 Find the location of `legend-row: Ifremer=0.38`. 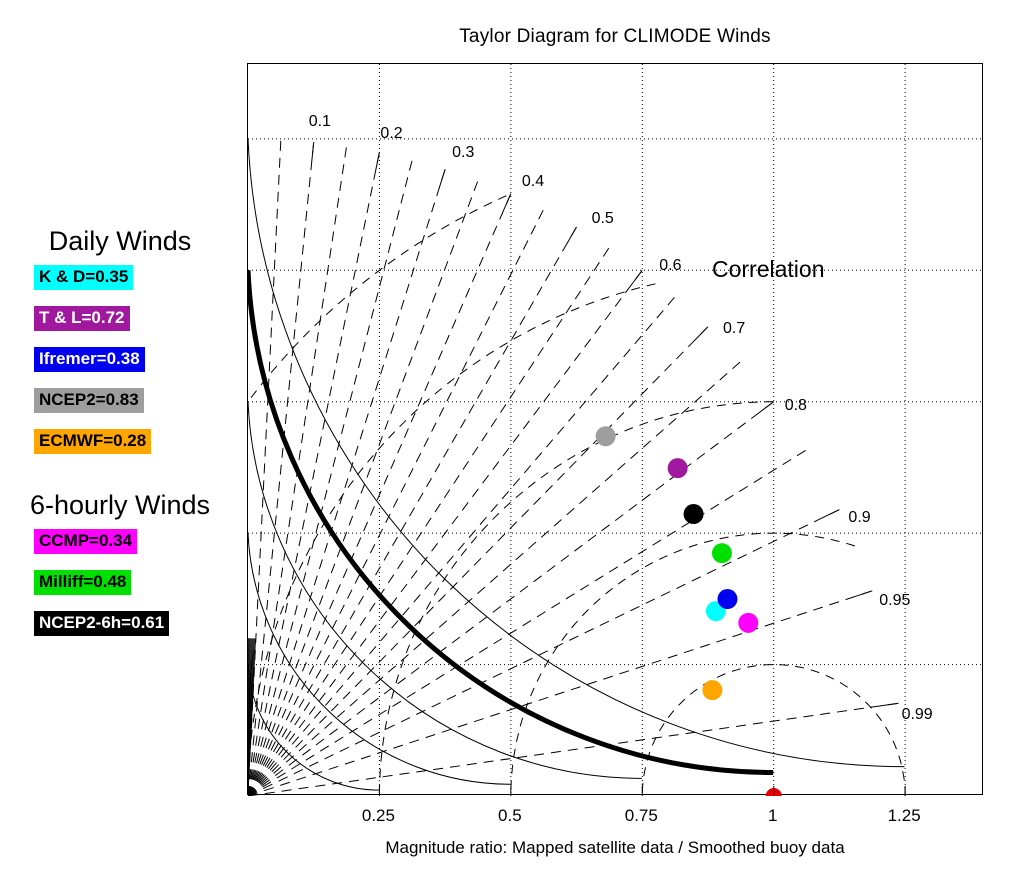

legend-row: Ifremer=0.38 is located at coordinates (120, 367).